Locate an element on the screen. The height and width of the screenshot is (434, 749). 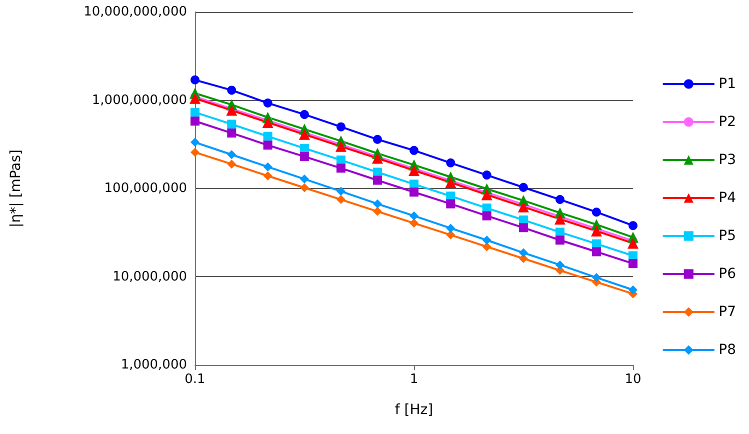
legend-label: P5 is located at coordinates (727, 236).